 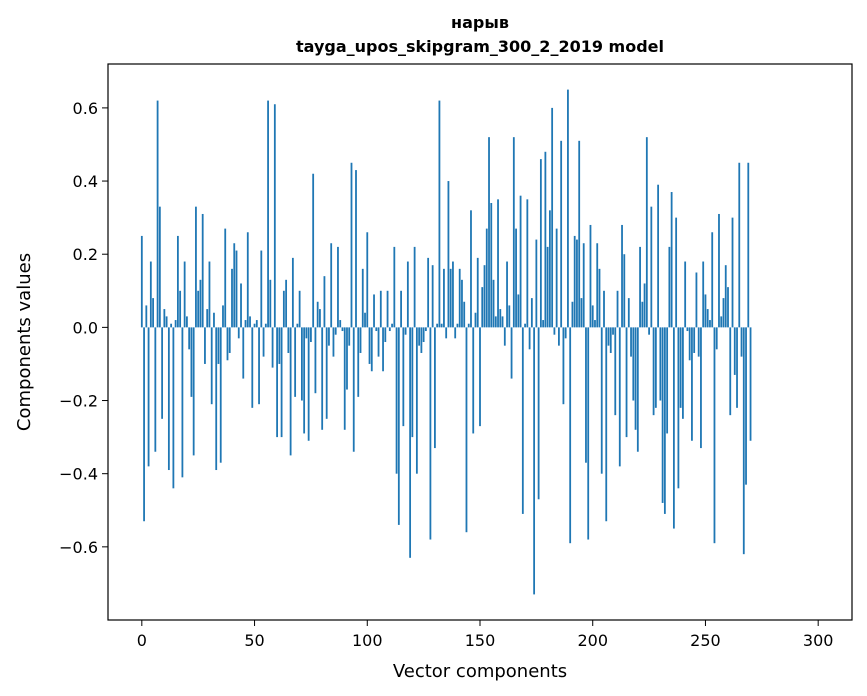 What do you see at coordinates (85, 181) in the screenshot?
I see `y-tick-label: 0.4` at bounding box center [85, 181].